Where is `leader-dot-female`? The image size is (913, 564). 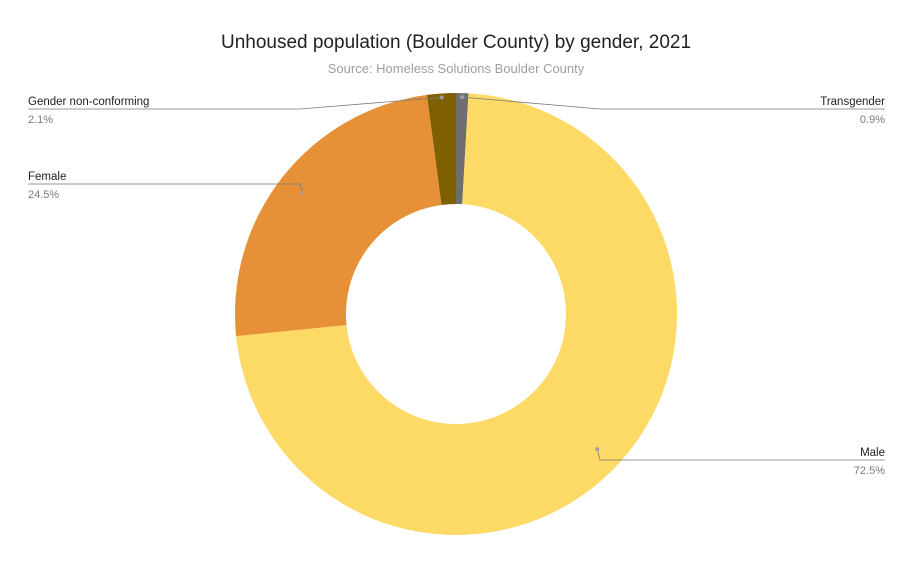
leader-dot-female is located at coordinates (302, 192).